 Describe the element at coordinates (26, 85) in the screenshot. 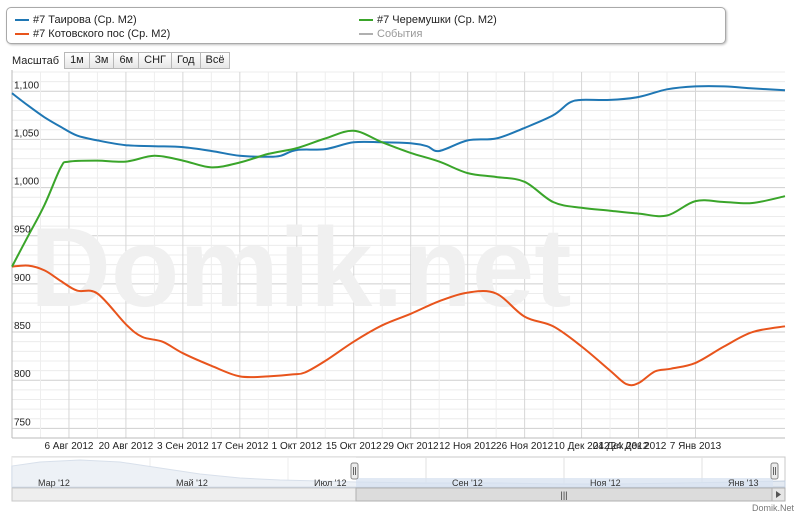

I see `y-tick-label: 1,100` at that location.